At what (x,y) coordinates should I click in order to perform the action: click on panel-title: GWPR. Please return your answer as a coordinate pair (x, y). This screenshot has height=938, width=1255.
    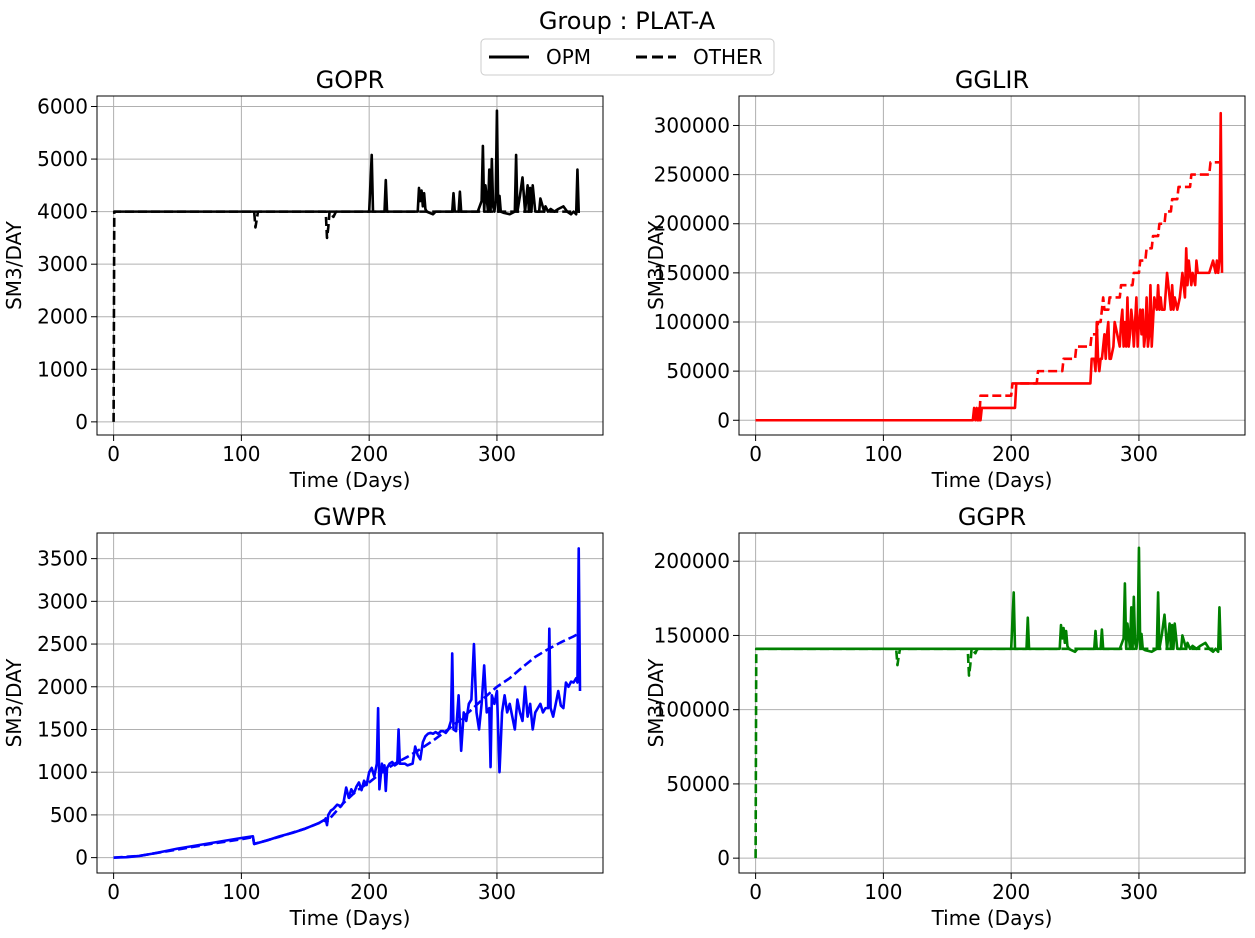
    Looking at the image, I should click on (349, 517).